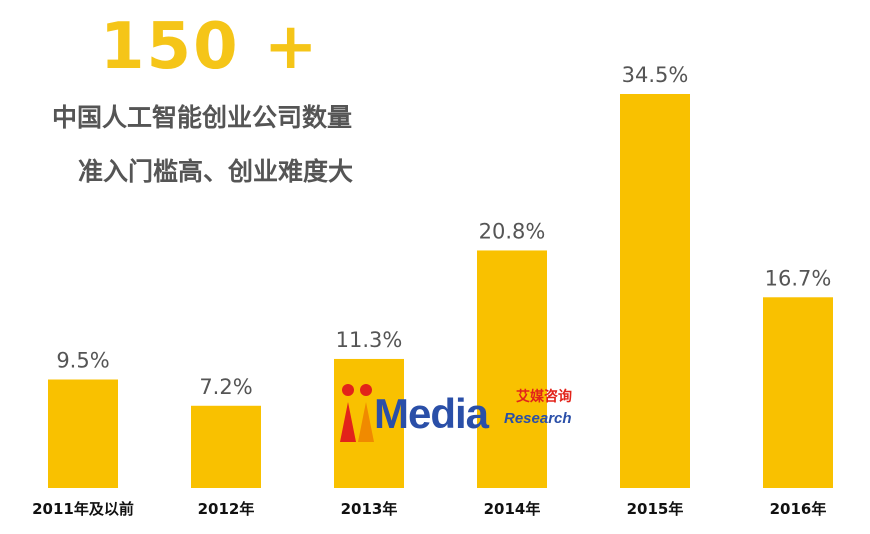 The width and height of the screenshot is (870, 534). What do you see at coordinates (226, 509) in the screenshot?
I see `category-label-1: 2012年` at bounding box center [226, 509].